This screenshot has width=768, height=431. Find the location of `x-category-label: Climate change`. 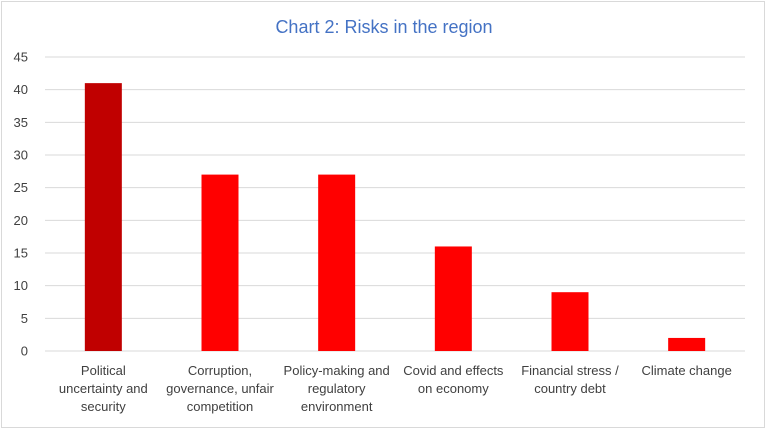

x-category-label: Climate change is located at coordinates (687, 370).